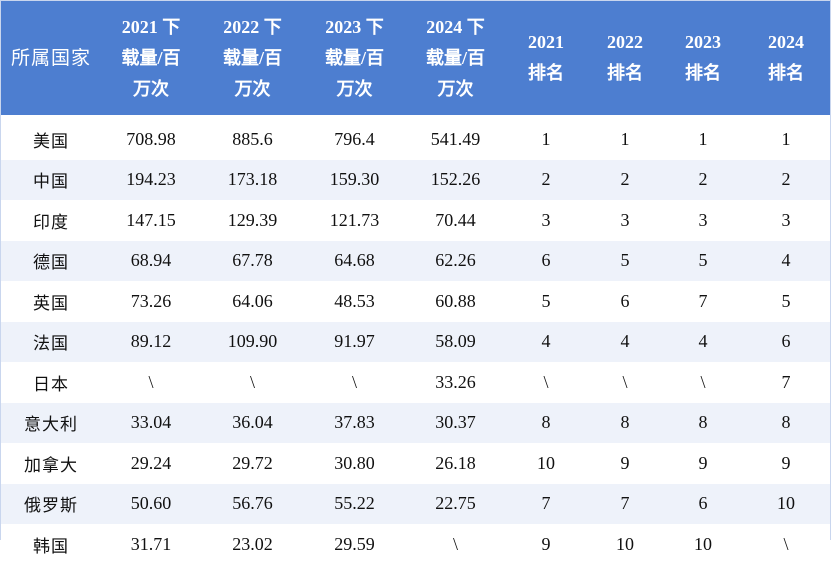  I want to click on header-line: 2024 下, so click(455, 26).